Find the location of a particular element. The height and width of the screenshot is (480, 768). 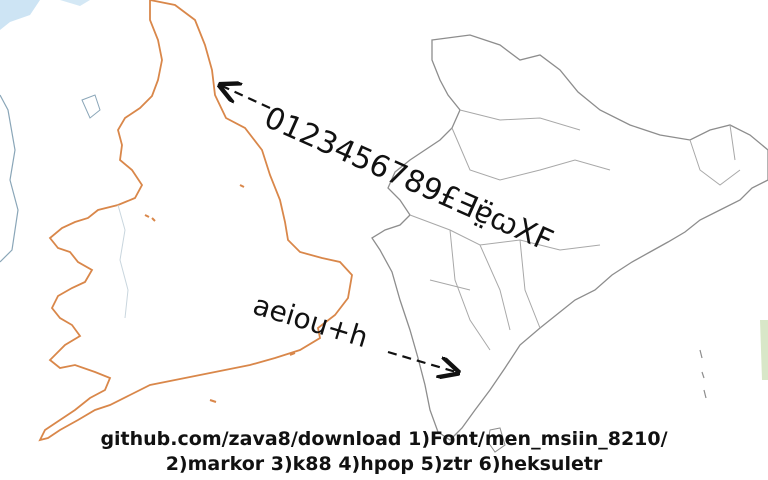

caption-line-2: 2)markor 3)k88 4)hpop 5)ztr 6)heksuletr is located at coordinates (384, 464).